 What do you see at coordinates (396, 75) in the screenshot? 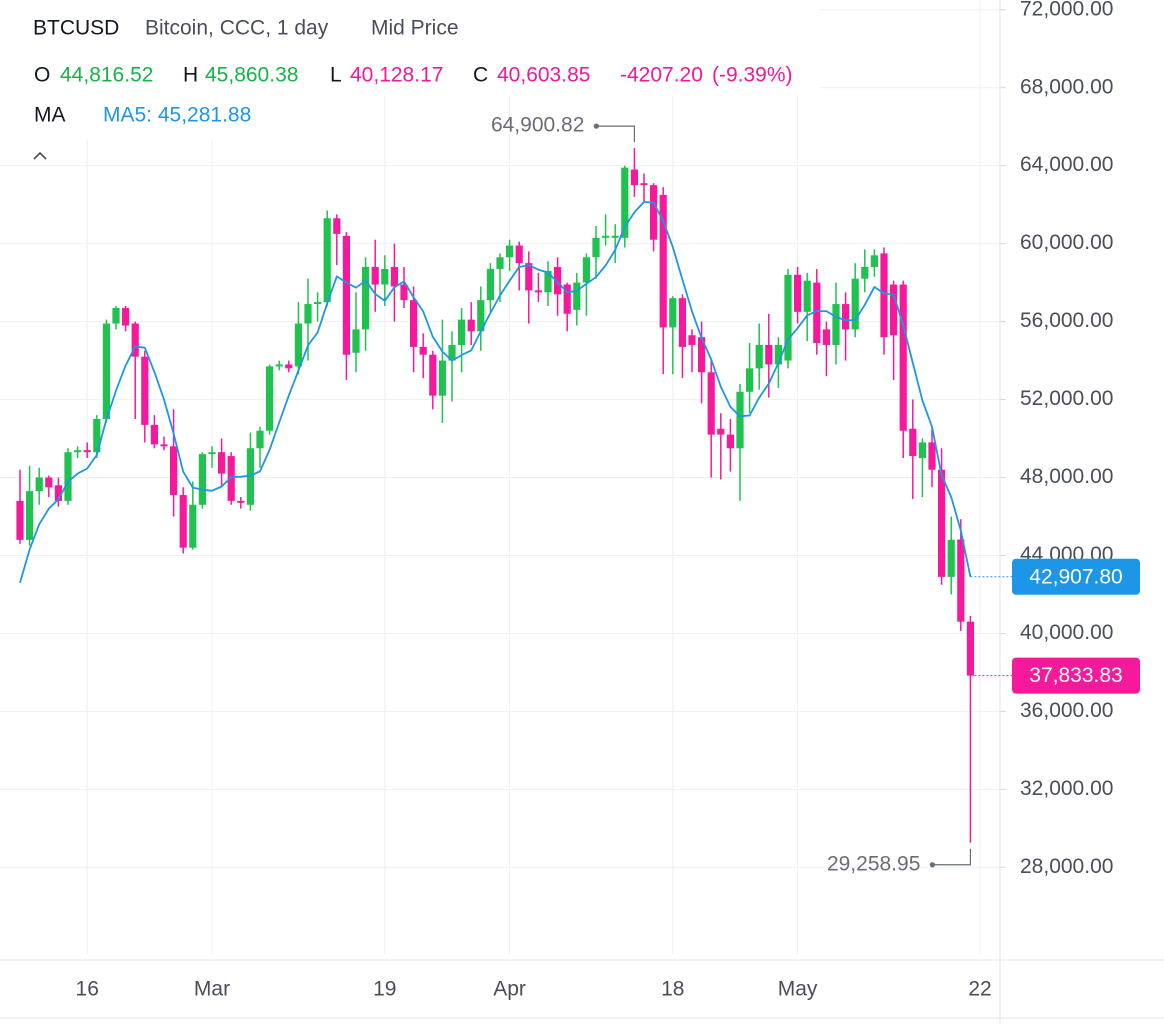
I see `low-value: 40,128.17` at bounding box center [396, 75].